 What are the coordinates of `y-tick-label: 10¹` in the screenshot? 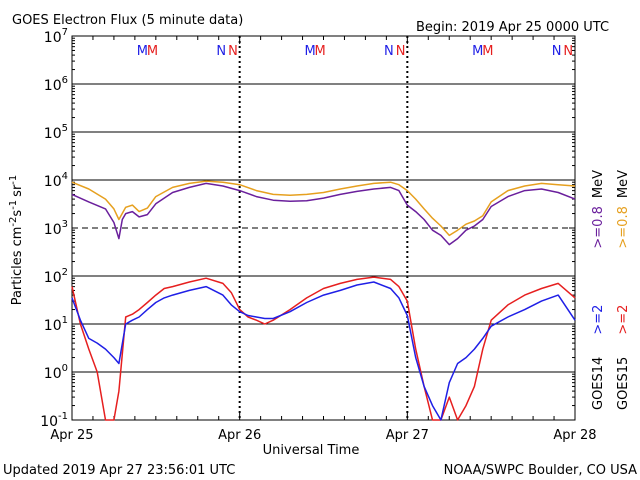 It's located at (56, 324).